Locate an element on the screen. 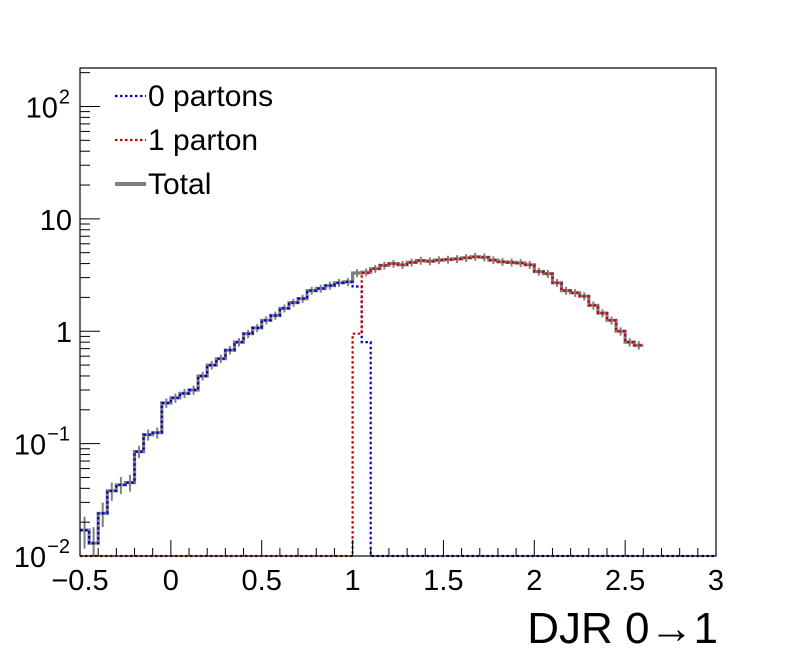 The width and height of the screenshot is (796, 672). y-tick-label: 210 is located at coordinates (48, 105).